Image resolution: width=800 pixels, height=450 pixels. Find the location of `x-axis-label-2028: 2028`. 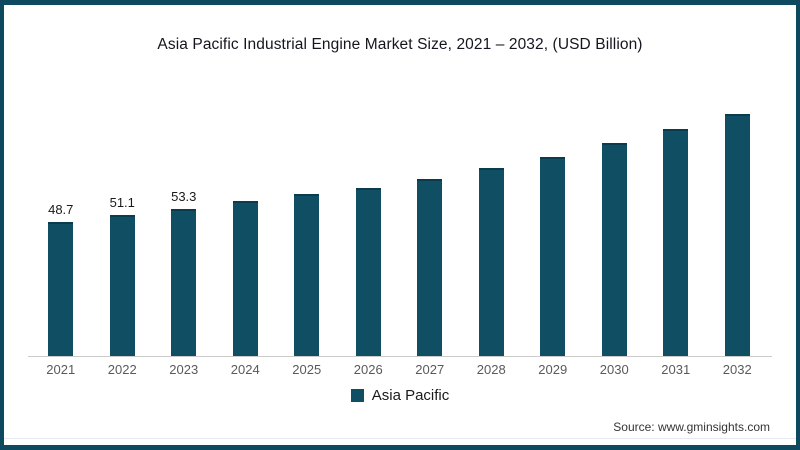

x-axis-label-2028: 2028 is located at coordinates (491, 369).